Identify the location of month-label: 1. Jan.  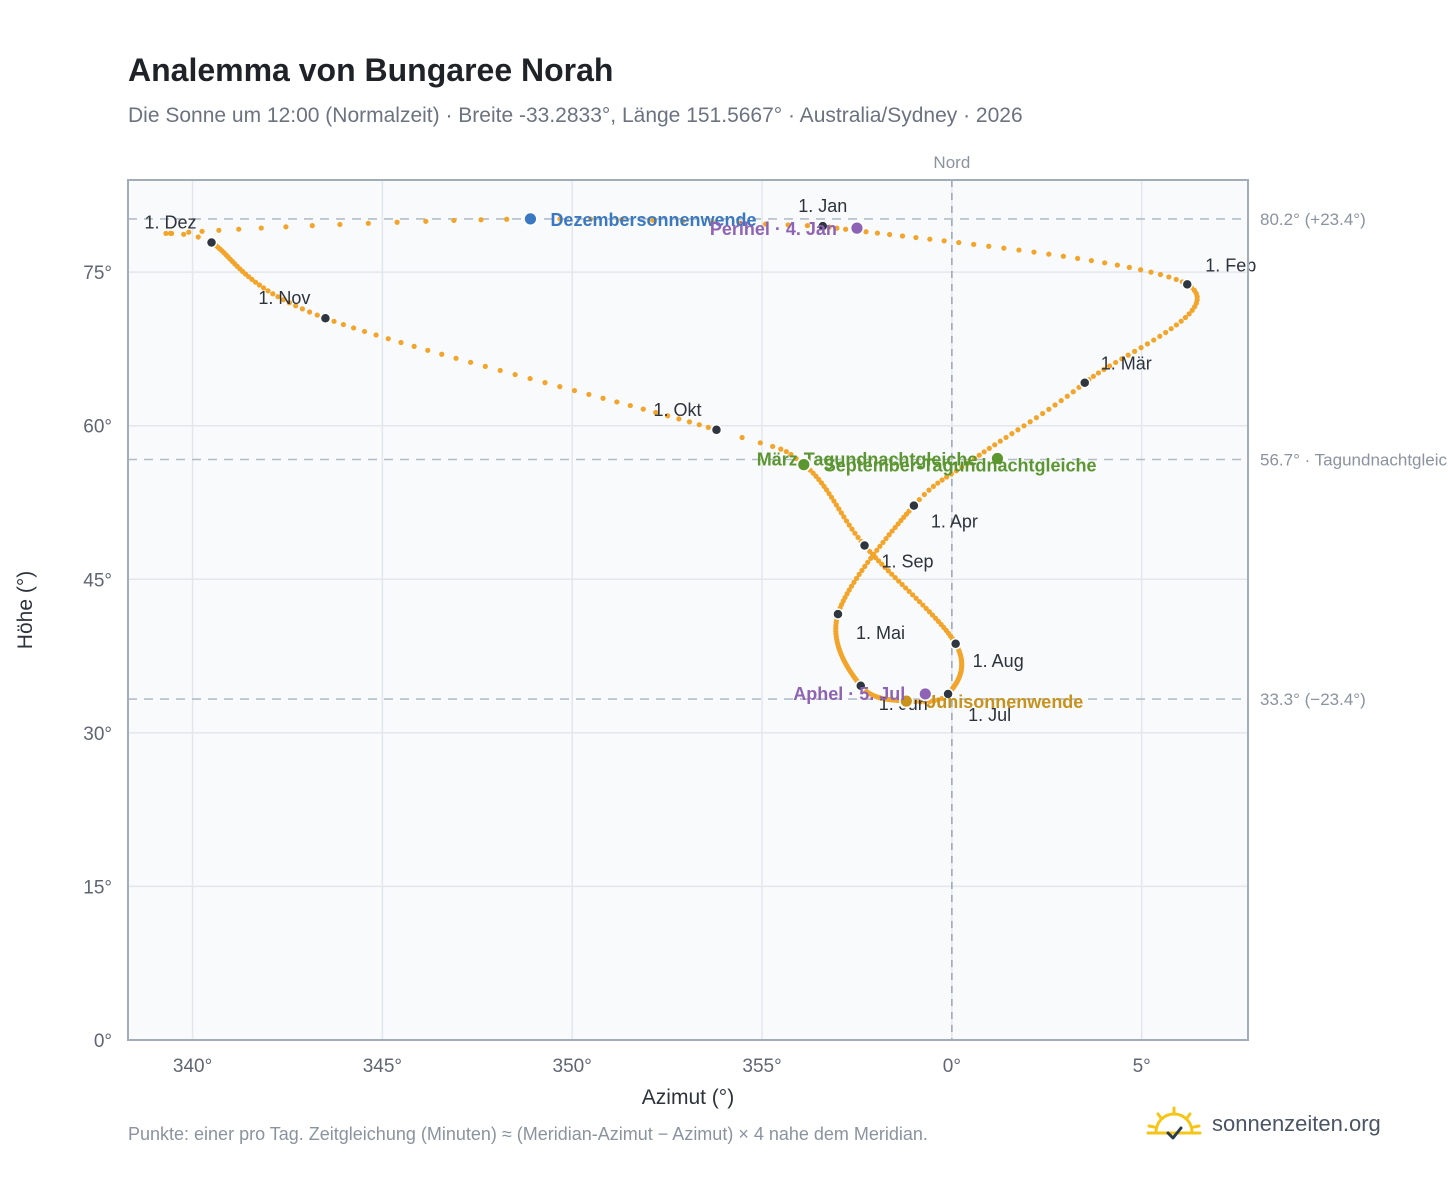
(822, 206).